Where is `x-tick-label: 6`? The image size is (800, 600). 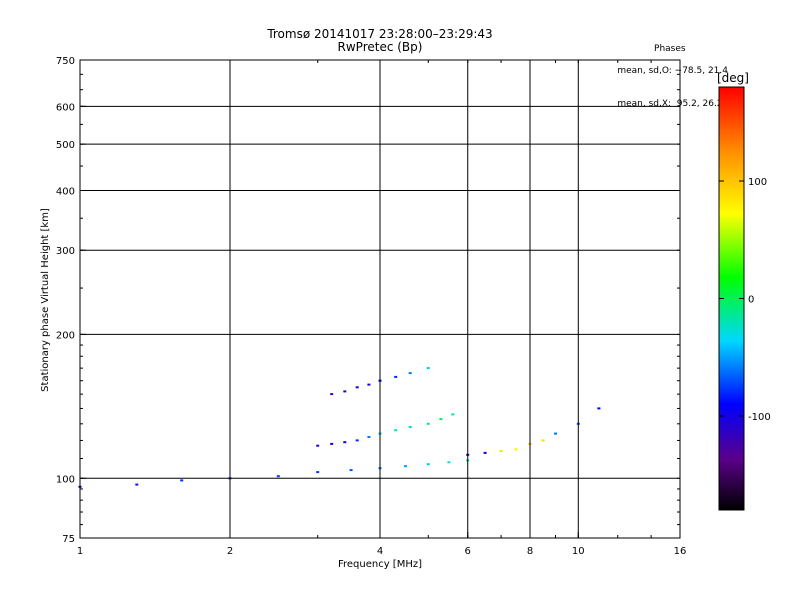
x-tick-label: 6 is located at coordinates (468, 551).